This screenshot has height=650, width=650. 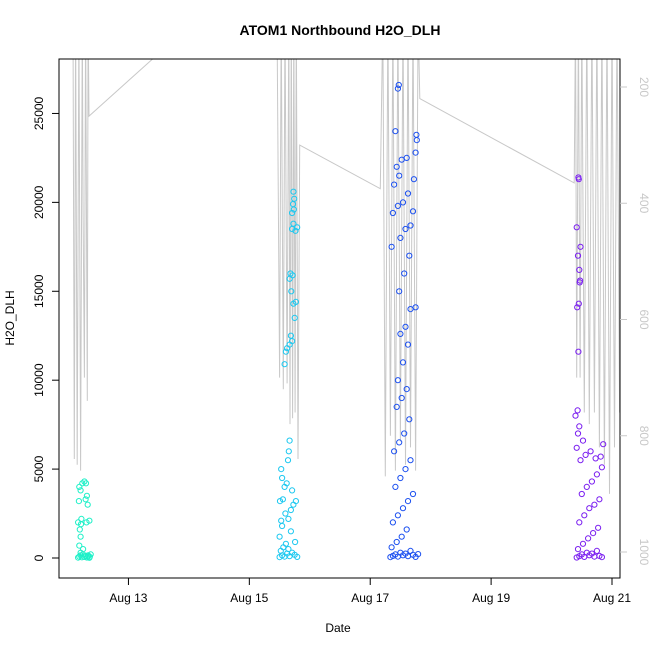 What do you see at coordinates (39, 113) in the screenshot?
I see `y-tick-label: 25000` at bounding box center [39, 113].